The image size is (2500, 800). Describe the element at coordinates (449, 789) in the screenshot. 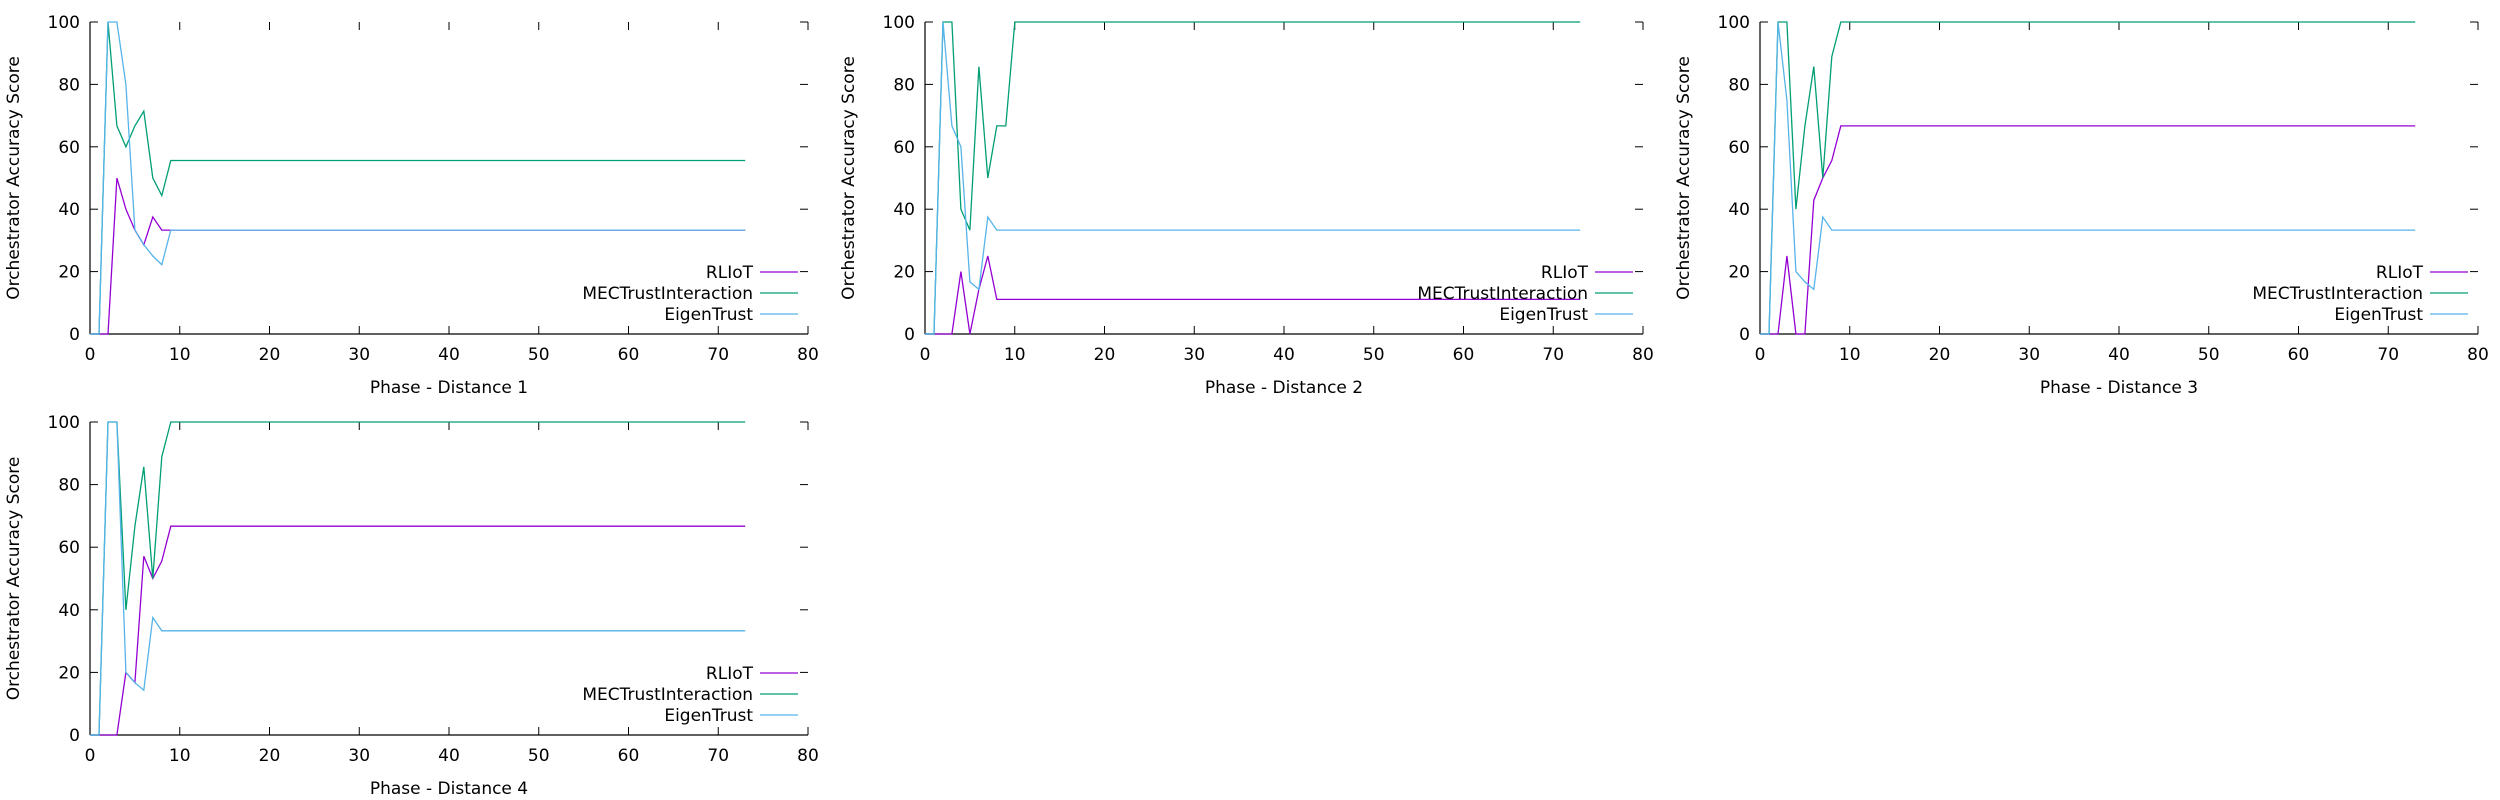

I see `x-axis-label: Phase - Distance 4` at that location.